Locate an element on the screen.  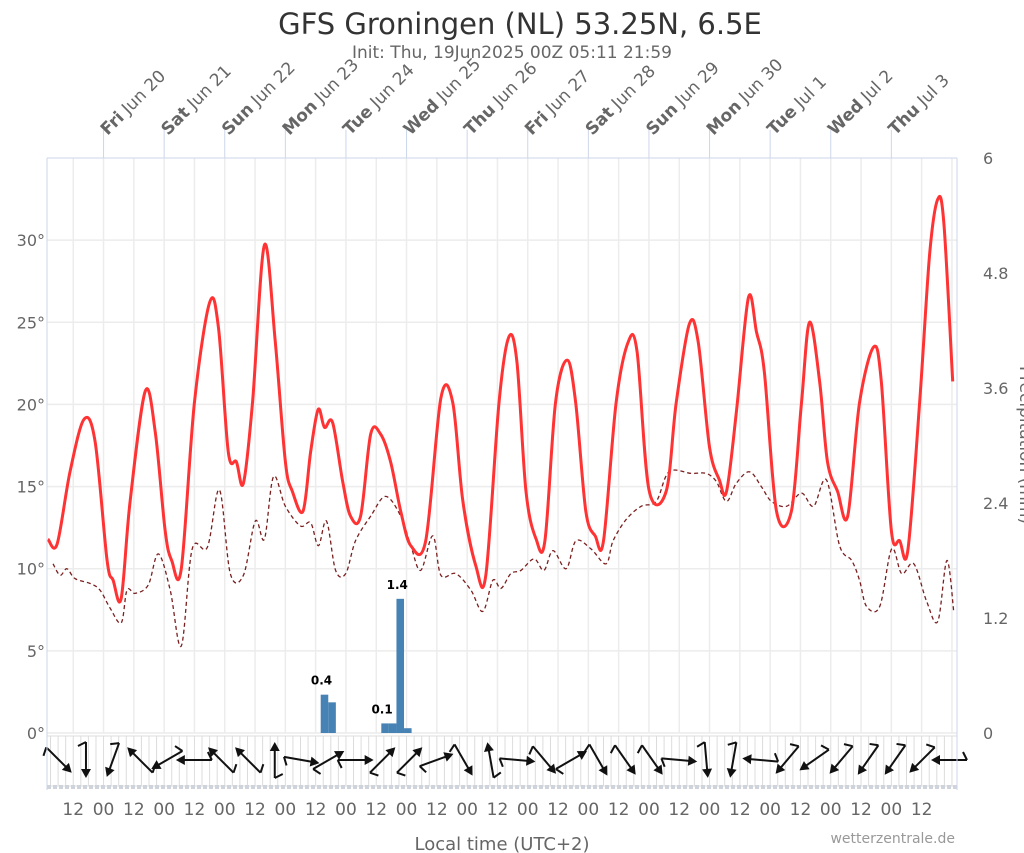
day-label: WedJul 2 is located at coordinates (860, 102).